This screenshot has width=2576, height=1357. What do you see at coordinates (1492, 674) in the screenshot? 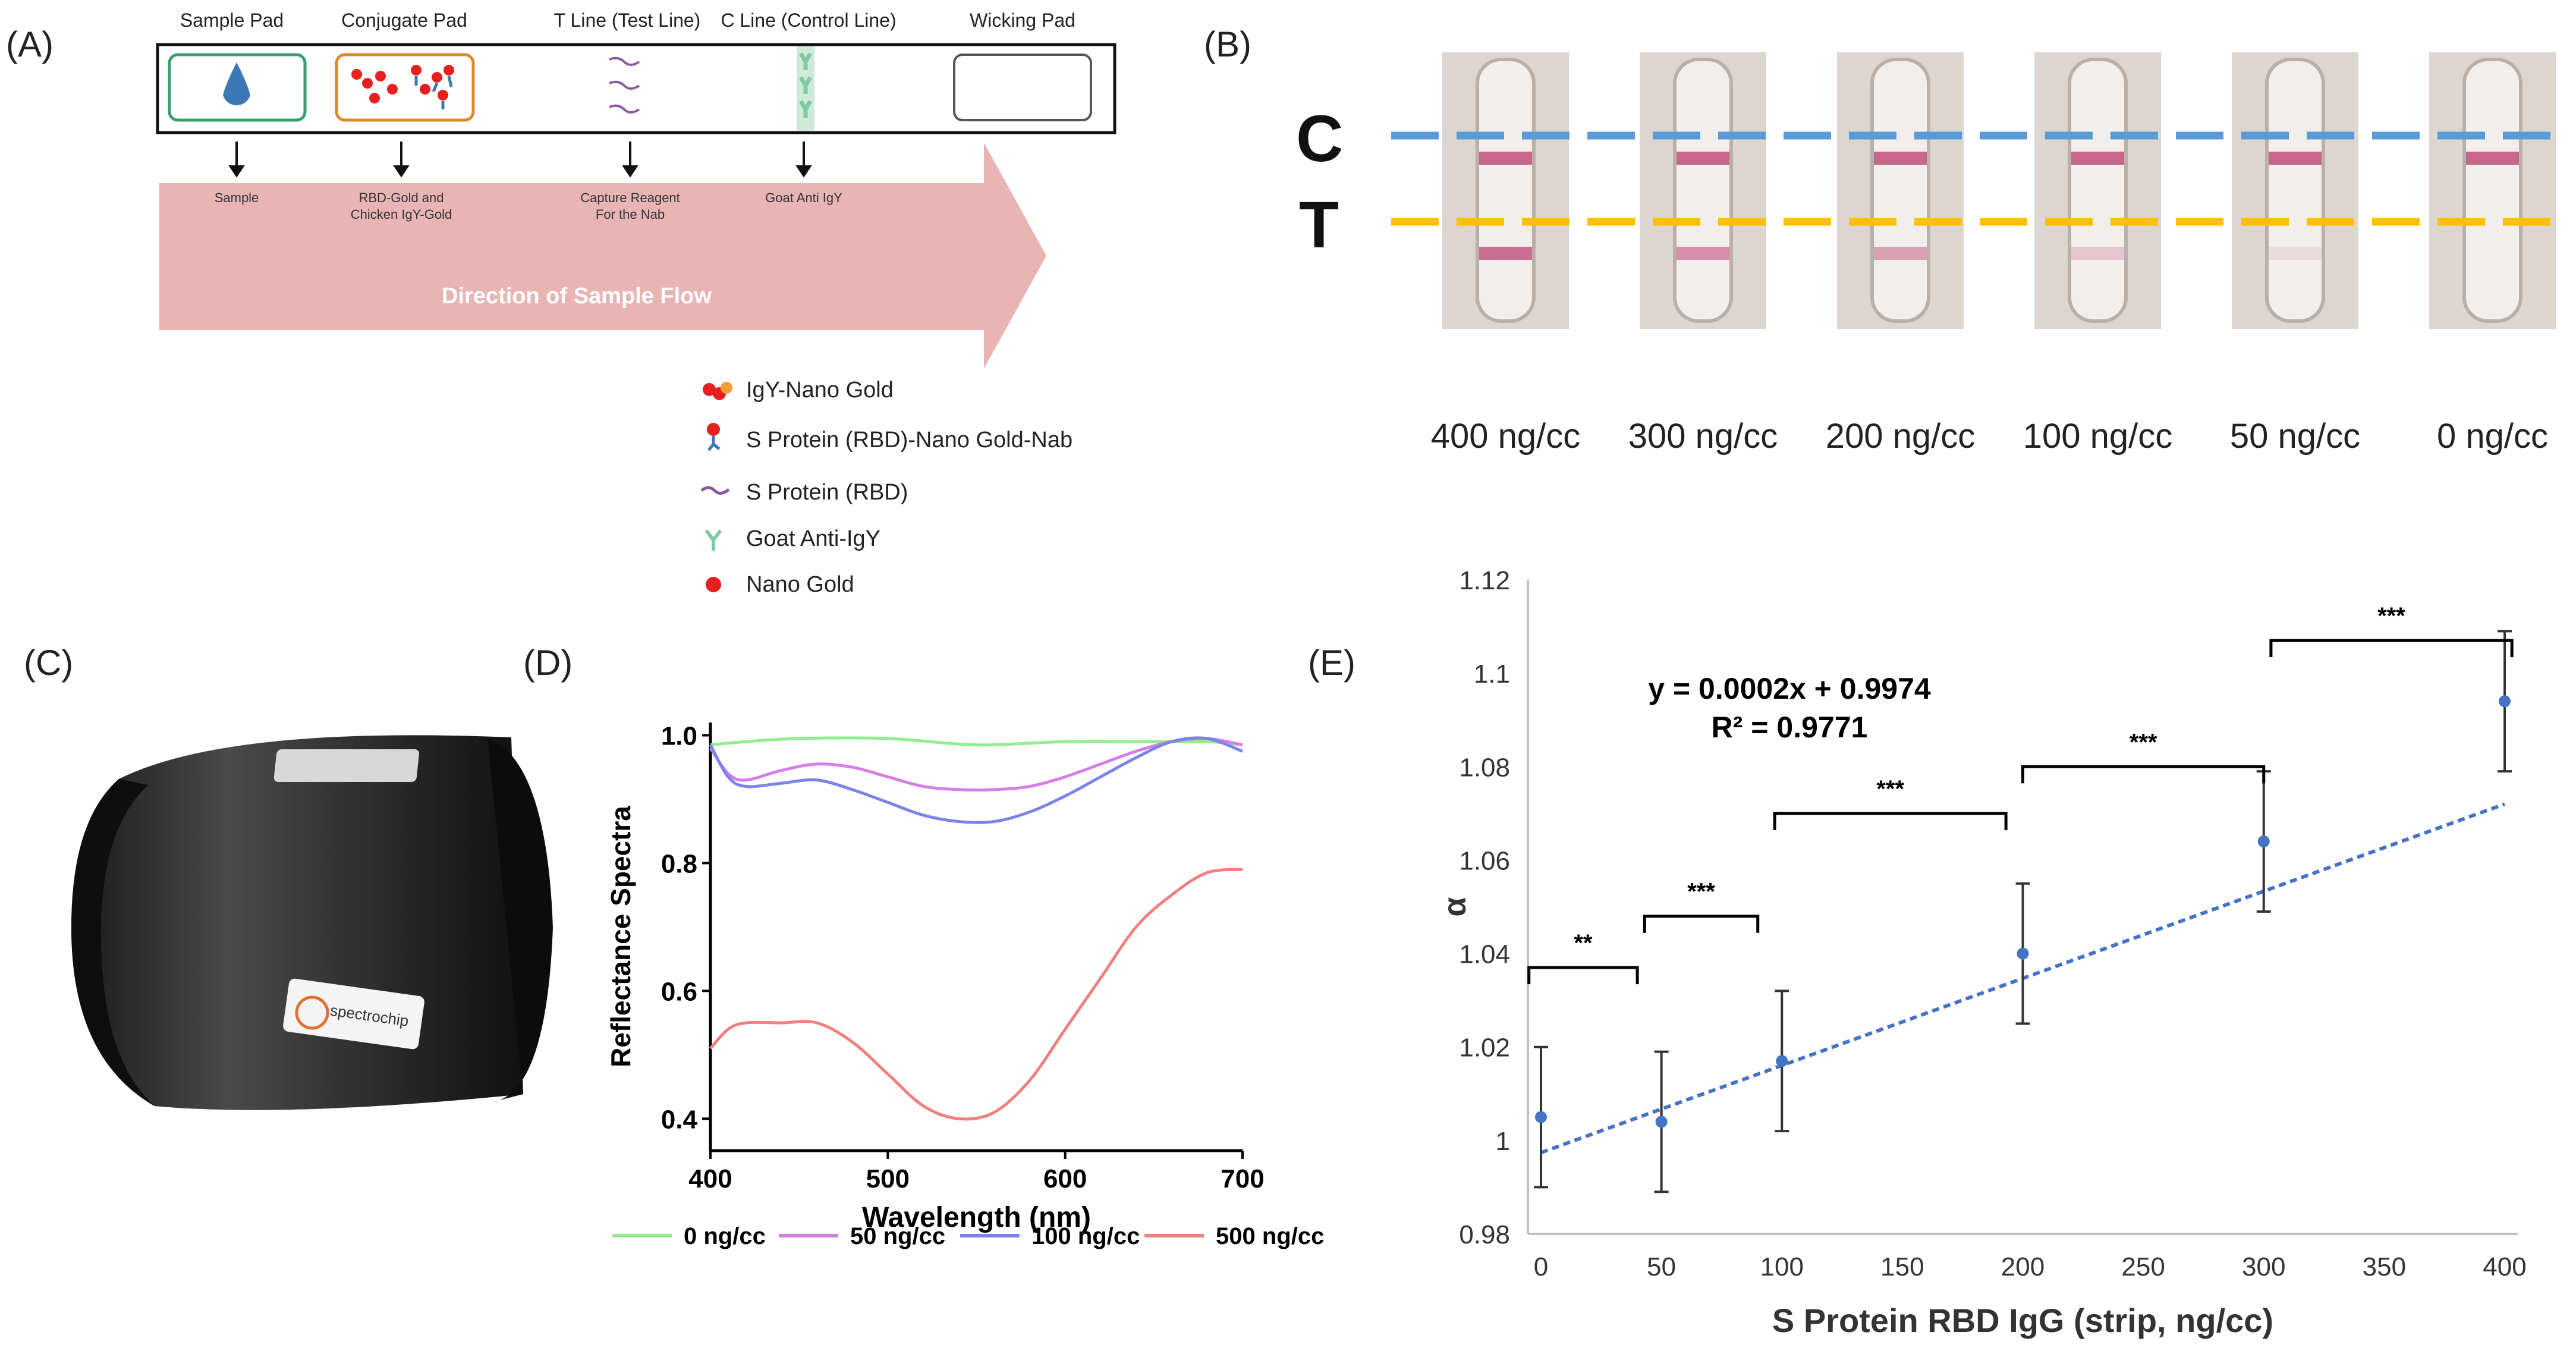
I see `y-tick-label: 1.1` at bounding box center [1492, 674].